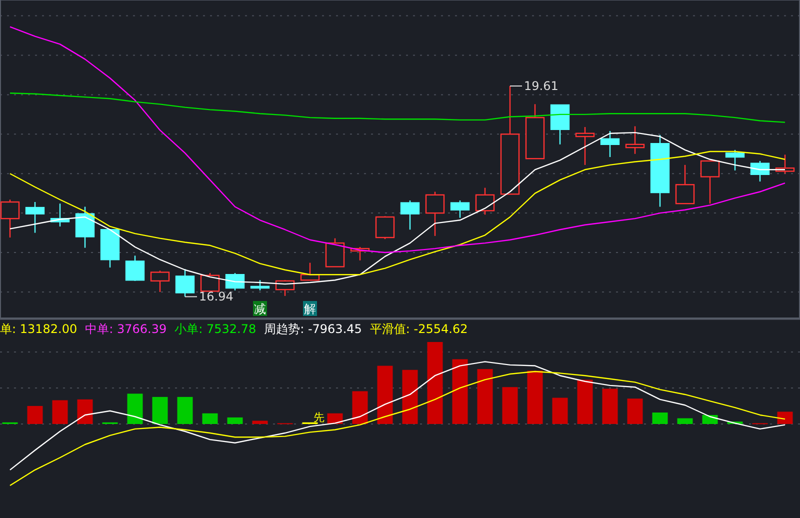  What do you see at coordinates (313, 329) in the screenshot?
I see `text: 周趋势: -7963.45` at bounding box center [313, 329].